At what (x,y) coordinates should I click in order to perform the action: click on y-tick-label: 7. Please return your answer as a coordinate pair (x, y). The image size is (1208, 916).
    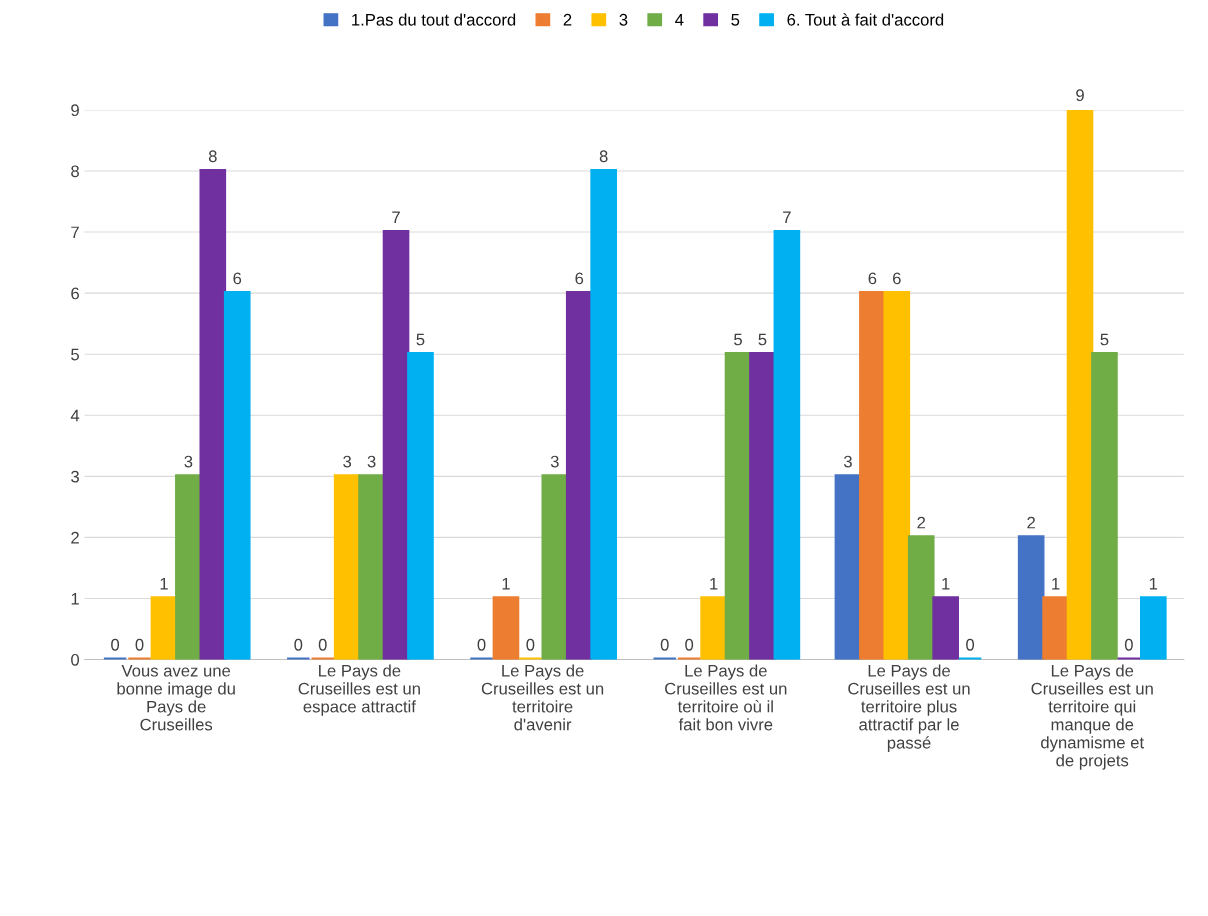
    Looking at the image, I should click on (75, 232).